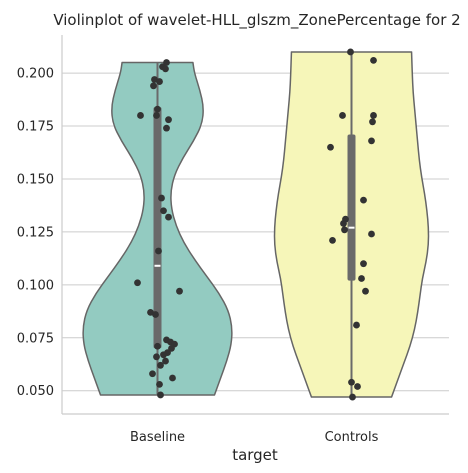 The height and width of the screenshot is (473, 468). Describe the element at coordinates (35, 74) in the screenshot. I see `y-tick-label: 0.200` at that location.